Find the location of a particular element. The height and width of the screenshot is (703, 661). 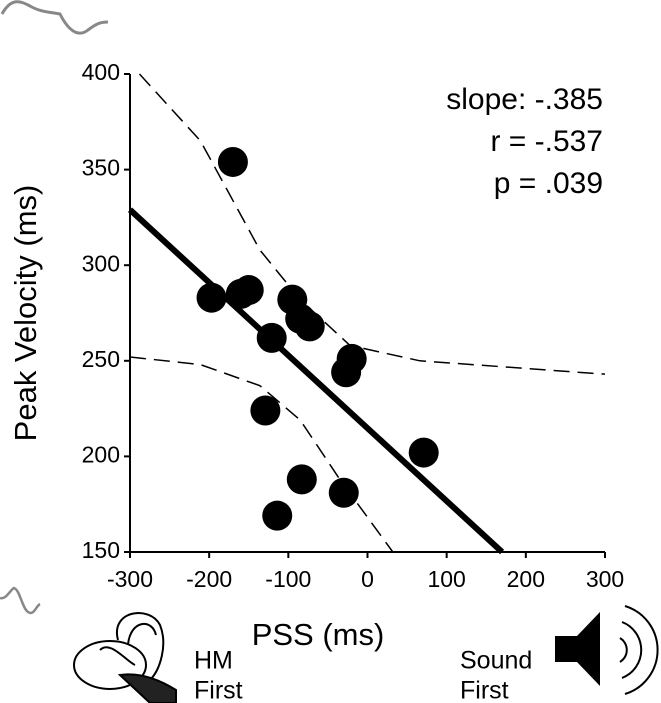

ear-icon is located at coordinates (125, 657).